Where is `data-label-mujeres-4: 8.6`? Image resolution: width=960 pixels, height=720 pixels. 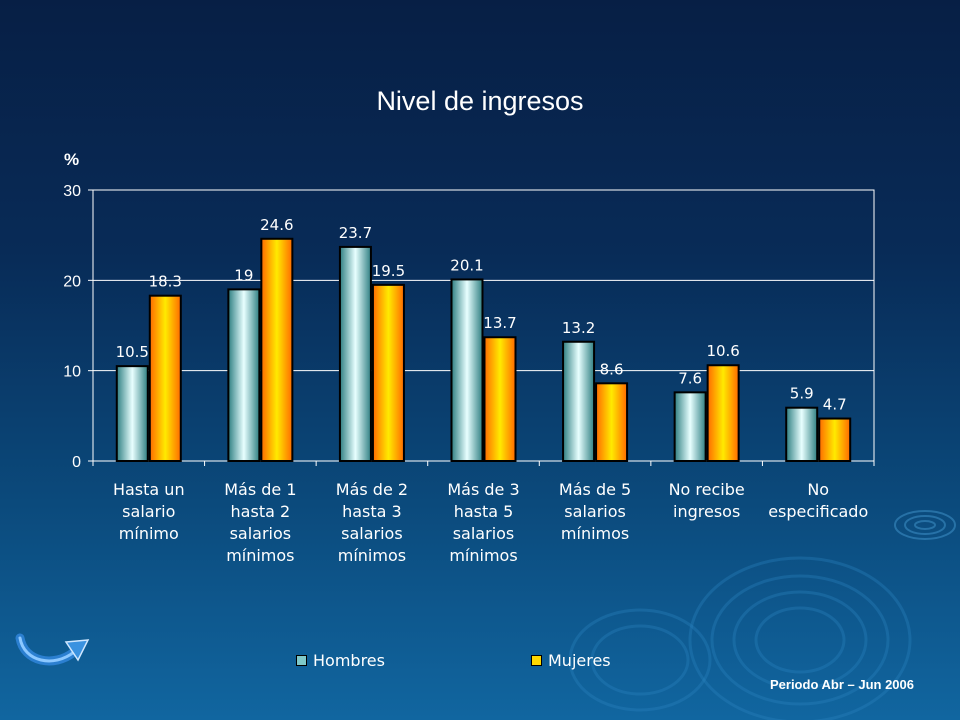 data-label-mujeres-4: 8.6 is located at coordinates (612, 369).